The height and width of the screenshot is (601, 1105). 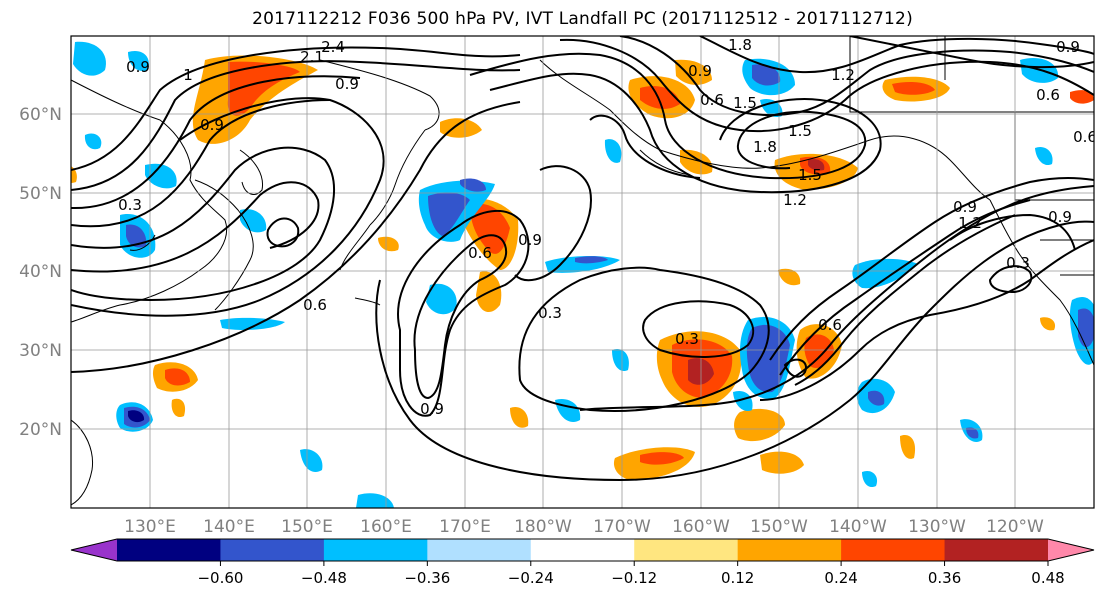 What do you see at coordinates (312, 57) in the screenshot?
I see `contour-label: 2.1` at bounding box center [312, 57].